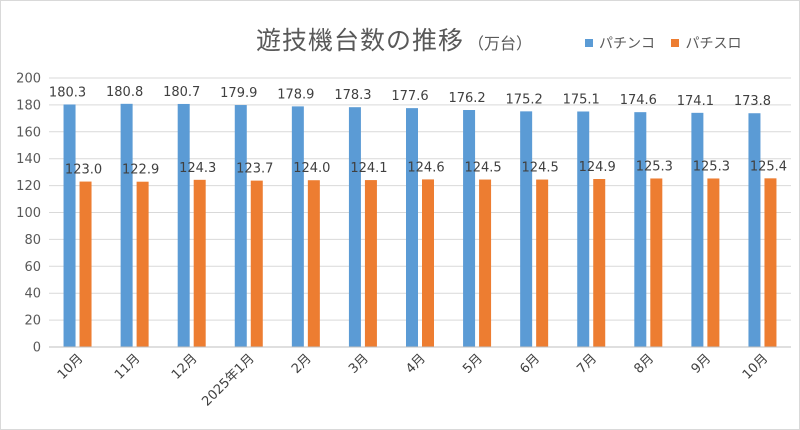 This screenshot has height=430, width=800. What do you see at coordinates (352, 95) in the screenshot?
I see `data-label-pachinko: 178.3` at bounding box center [352, 95].